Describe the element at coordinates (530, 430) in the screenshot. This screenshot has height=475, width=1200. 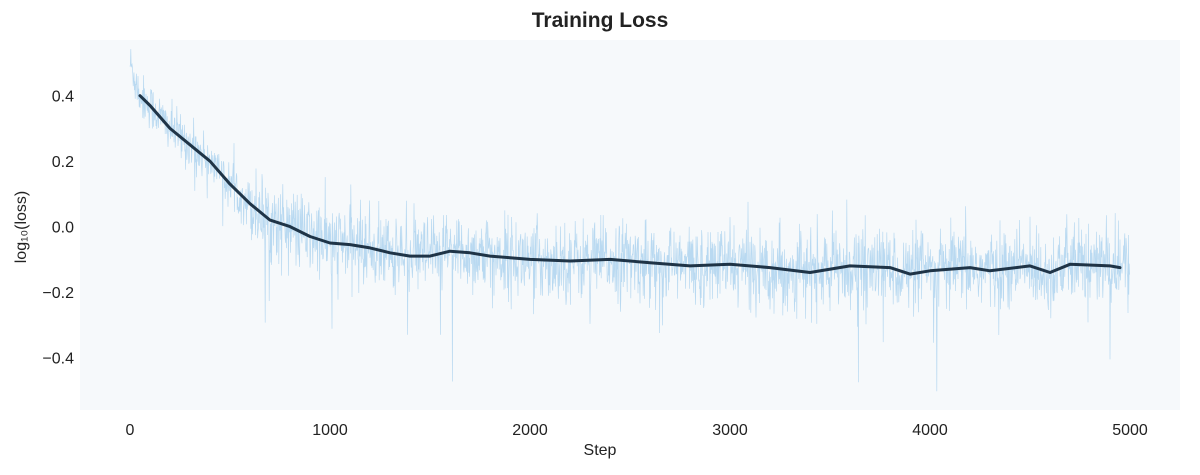
I see `x-tick-label: 2000` at that location.